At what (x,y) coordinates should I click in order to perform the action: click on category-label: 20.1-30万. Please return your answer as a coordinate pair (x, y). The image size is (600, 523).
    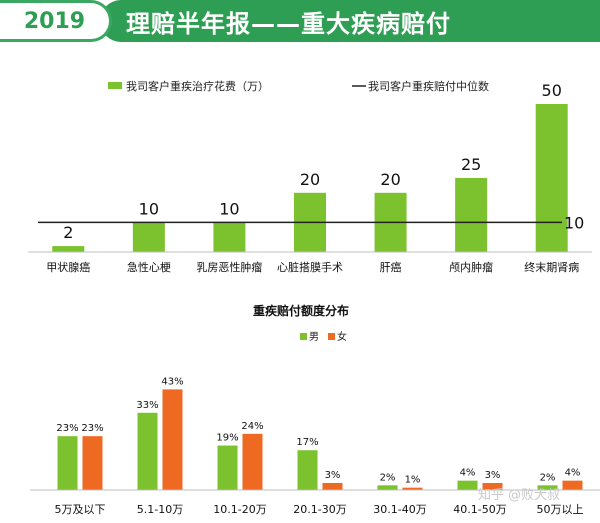
    Looking at the image, I should click on (319, 509).